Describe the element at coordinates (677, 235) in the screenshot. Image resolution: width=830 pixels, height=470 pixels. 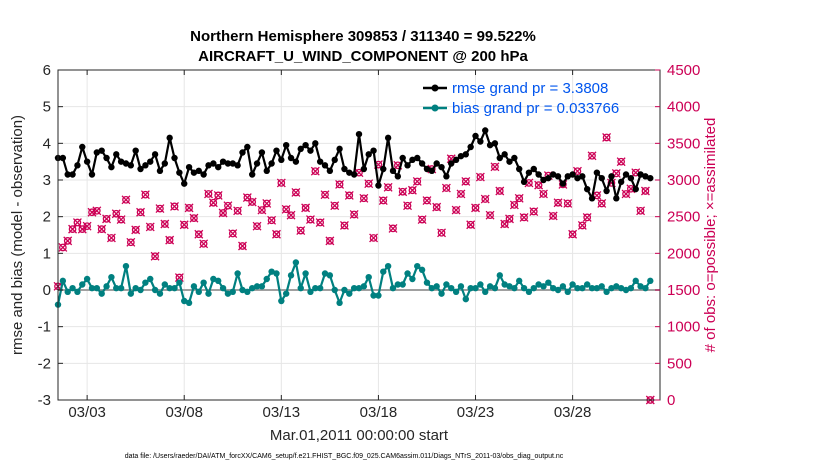
I see `y-axis-right: 0 500 1000 1500 2000 2500 3000 3500 4000 4500` at that location.